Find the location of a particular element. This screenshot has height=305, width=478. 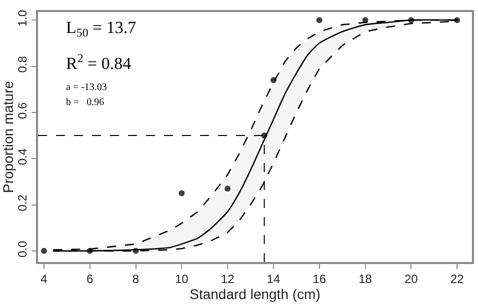

x-tick-label: 20 is located at coordinates (411, 279).